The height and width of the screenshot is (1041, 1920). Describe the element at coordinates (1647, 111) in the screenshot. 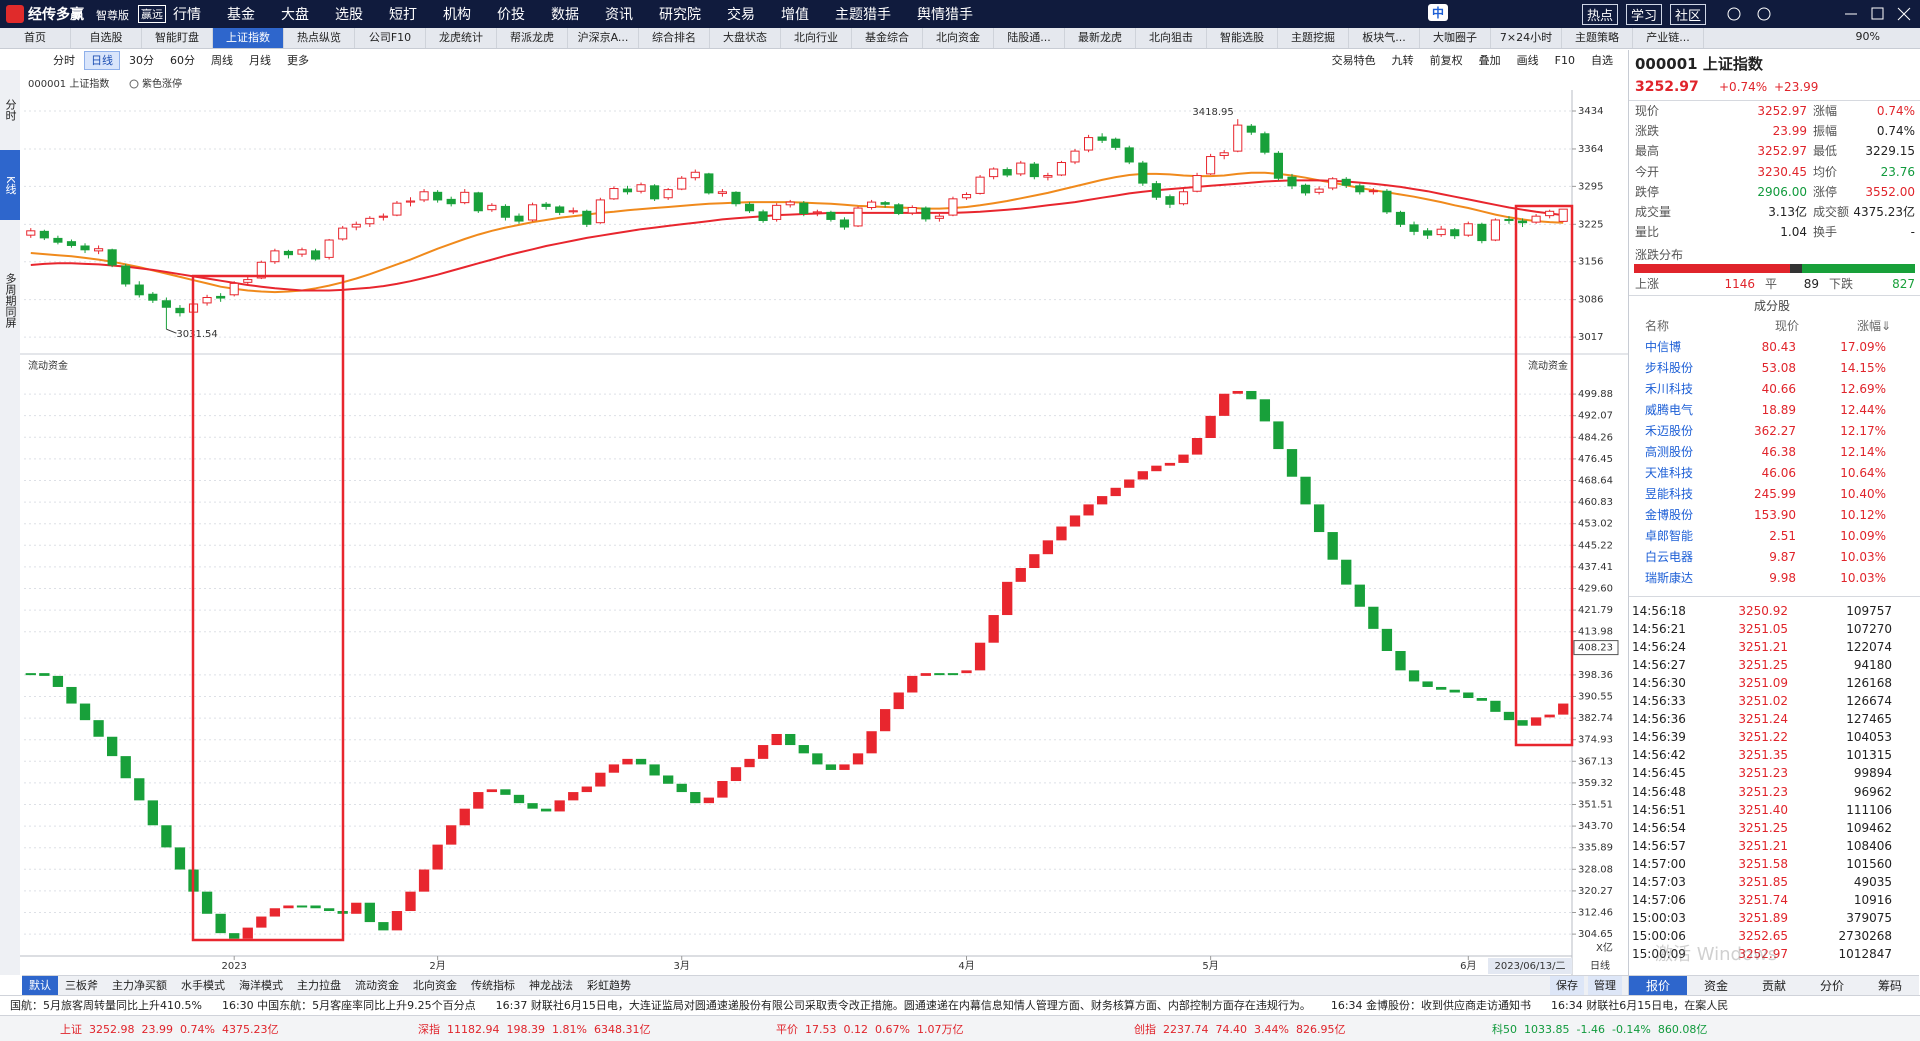

I see `quote-label: 现价` at that location.